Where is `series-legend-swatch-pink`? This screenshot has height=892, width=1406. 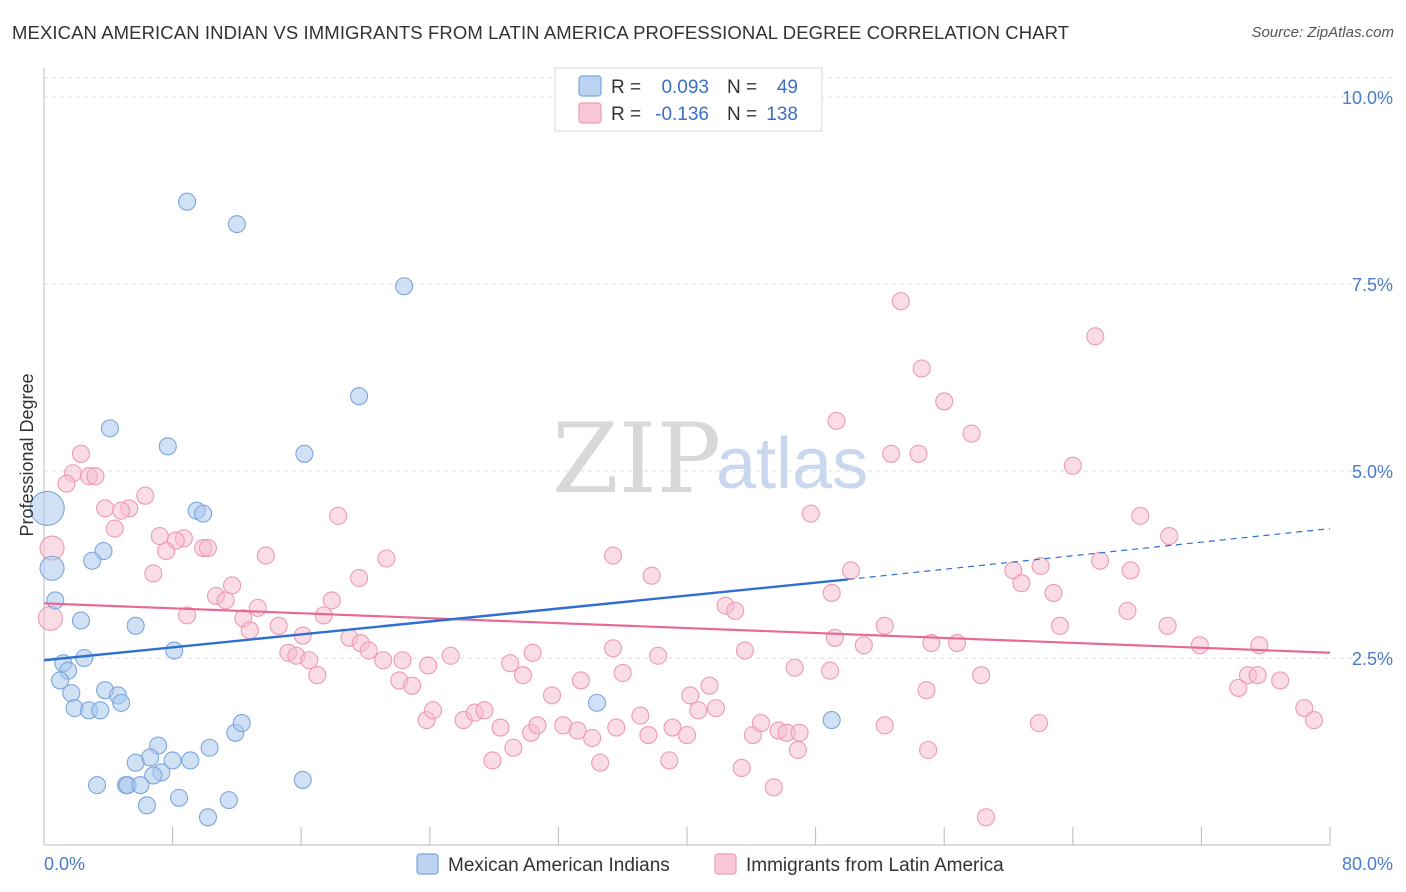 series-legend-swatch-pink is located at coordinates (725, 864).